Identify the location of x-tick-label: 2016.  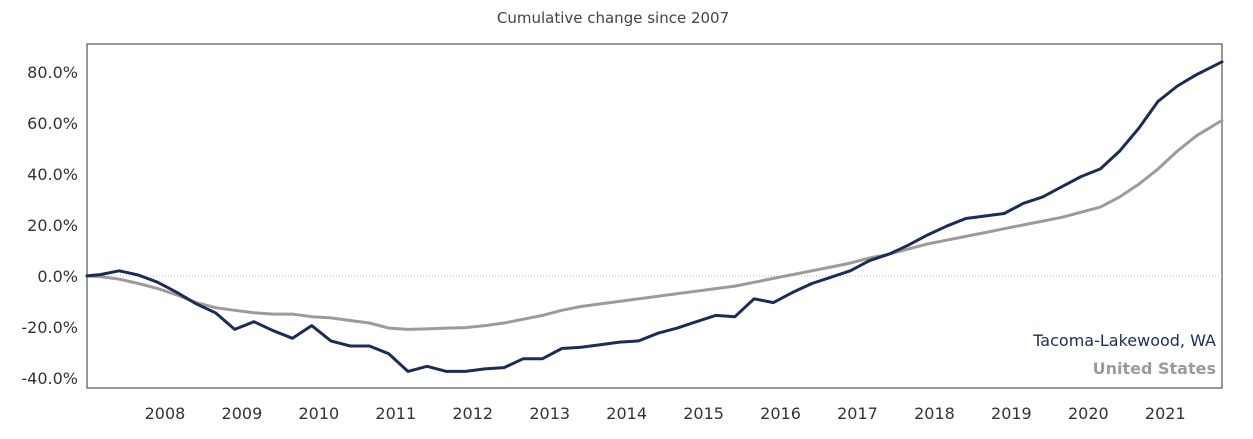
(780, 413).